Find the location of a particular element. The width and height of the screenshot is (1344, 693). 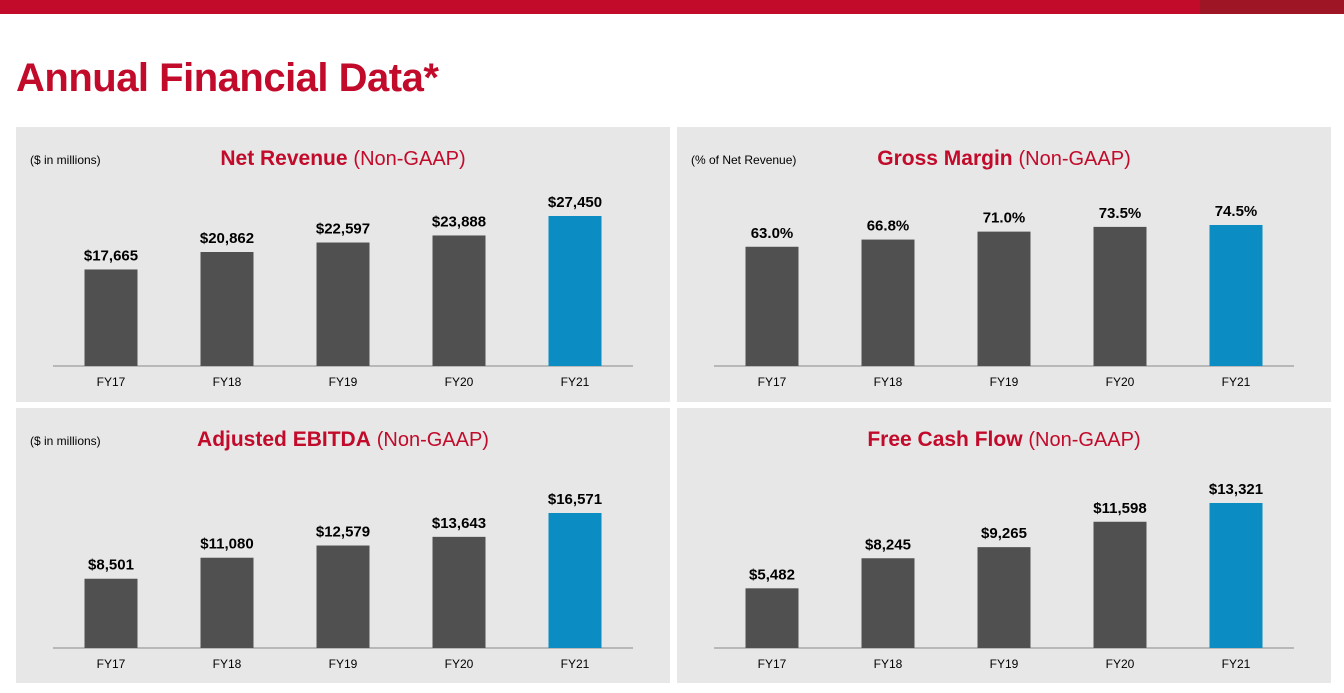

data-label: $11,598 is located at coordinates (1119, 508).